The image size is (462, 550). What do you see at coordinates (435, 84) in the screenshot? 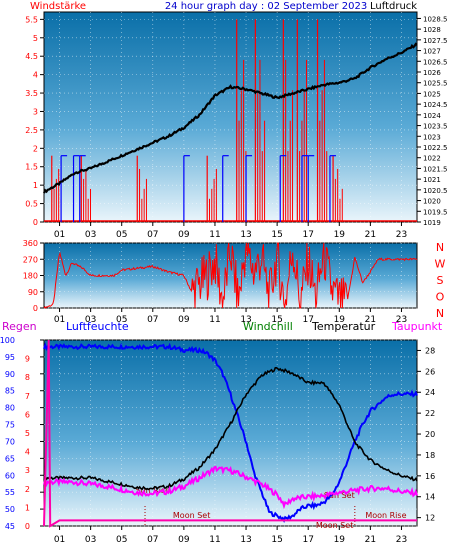
I see `luftdruck-tick-label-1025.5: 1025.5` at bounding box center [435, 84].